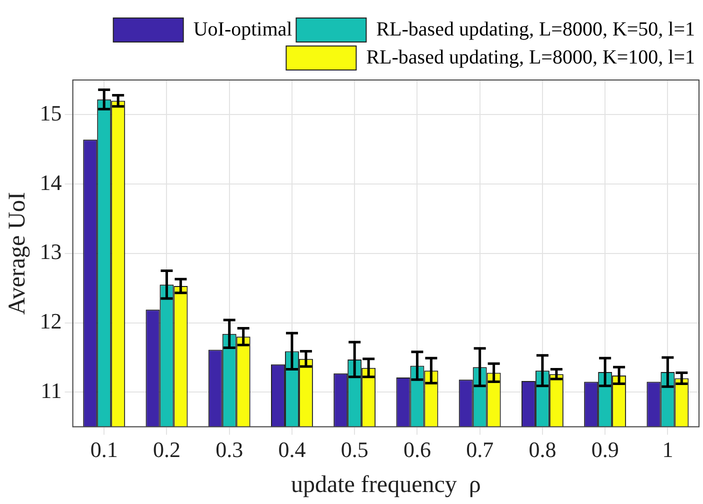  I want to click on x-tick-label: 0.7, so click(480, 449).